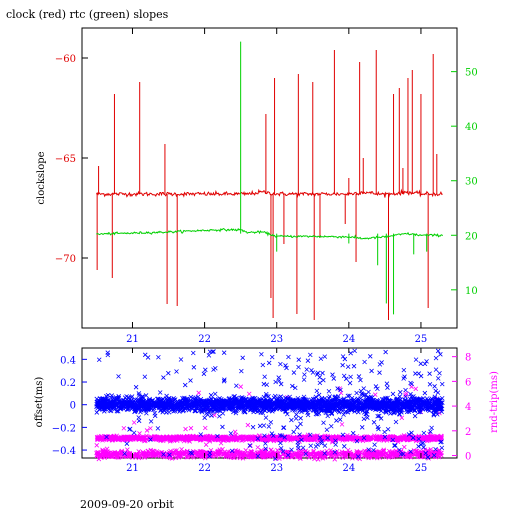  What do you see at coordinates (65, 59) in the screenshot?
I see `top-left-tick-label: −60` at bounding box center [65, 59].